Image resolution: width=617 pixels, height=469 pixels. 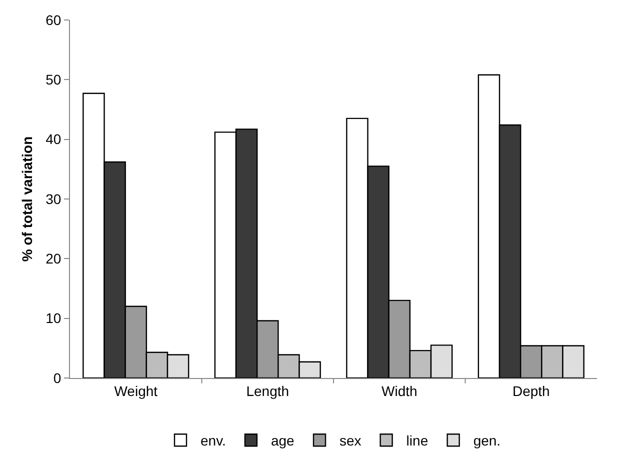 I want to click on y-axis-title: % of total variation, so click(x=27, y=199).